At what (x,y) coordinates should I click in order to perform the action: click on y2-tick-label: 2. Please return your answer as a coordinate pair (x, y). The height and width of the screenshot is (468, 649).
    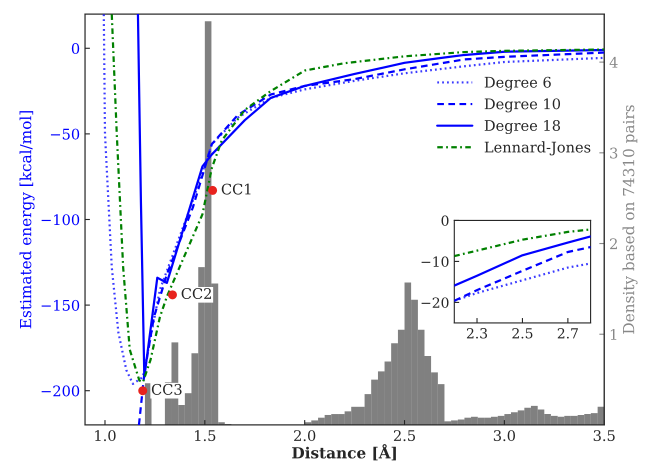
    Looking at the image, I should click on (613, 244).